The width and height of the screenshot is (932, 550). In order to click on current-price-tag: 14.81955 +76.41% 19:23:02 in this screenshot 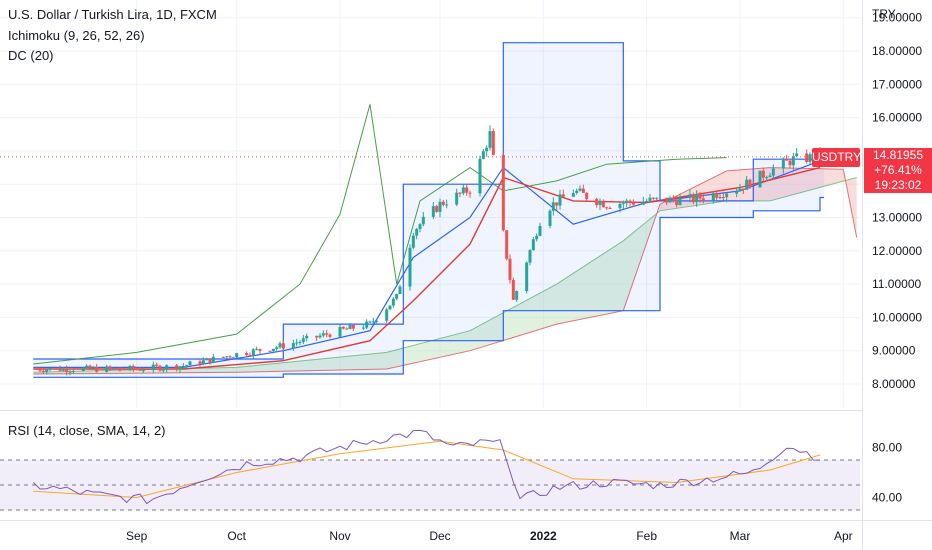, I will do `click(898, 170)`.